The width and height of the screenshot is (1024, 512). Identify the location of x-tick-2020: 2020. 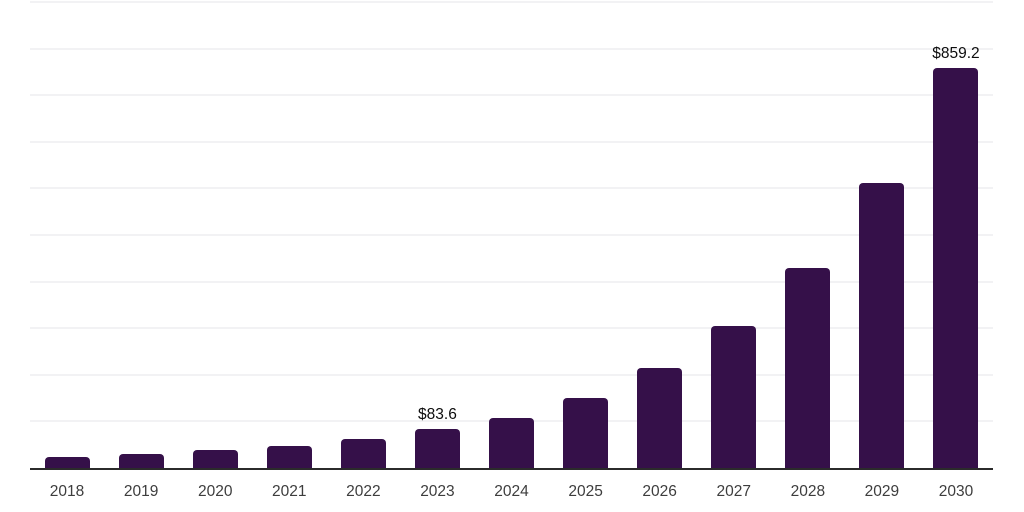
(215, 491).